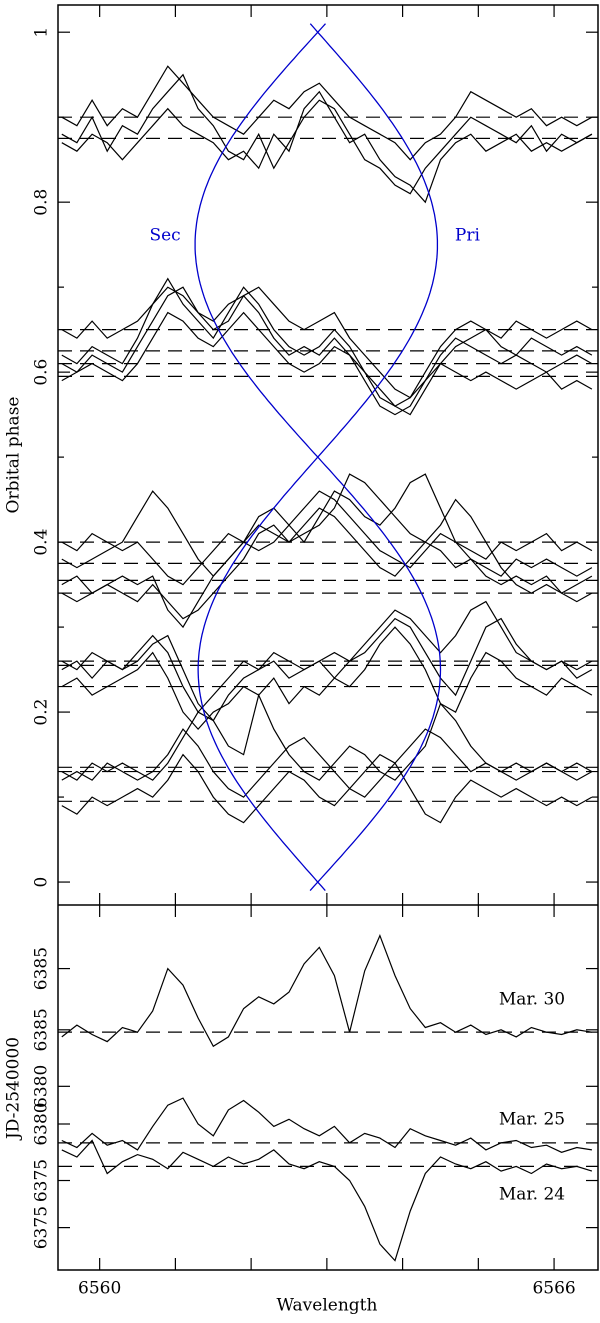  Describe the element at coordinates (42, 712) in the screenshot. I see `y-tick-label: 0.2` at that location.